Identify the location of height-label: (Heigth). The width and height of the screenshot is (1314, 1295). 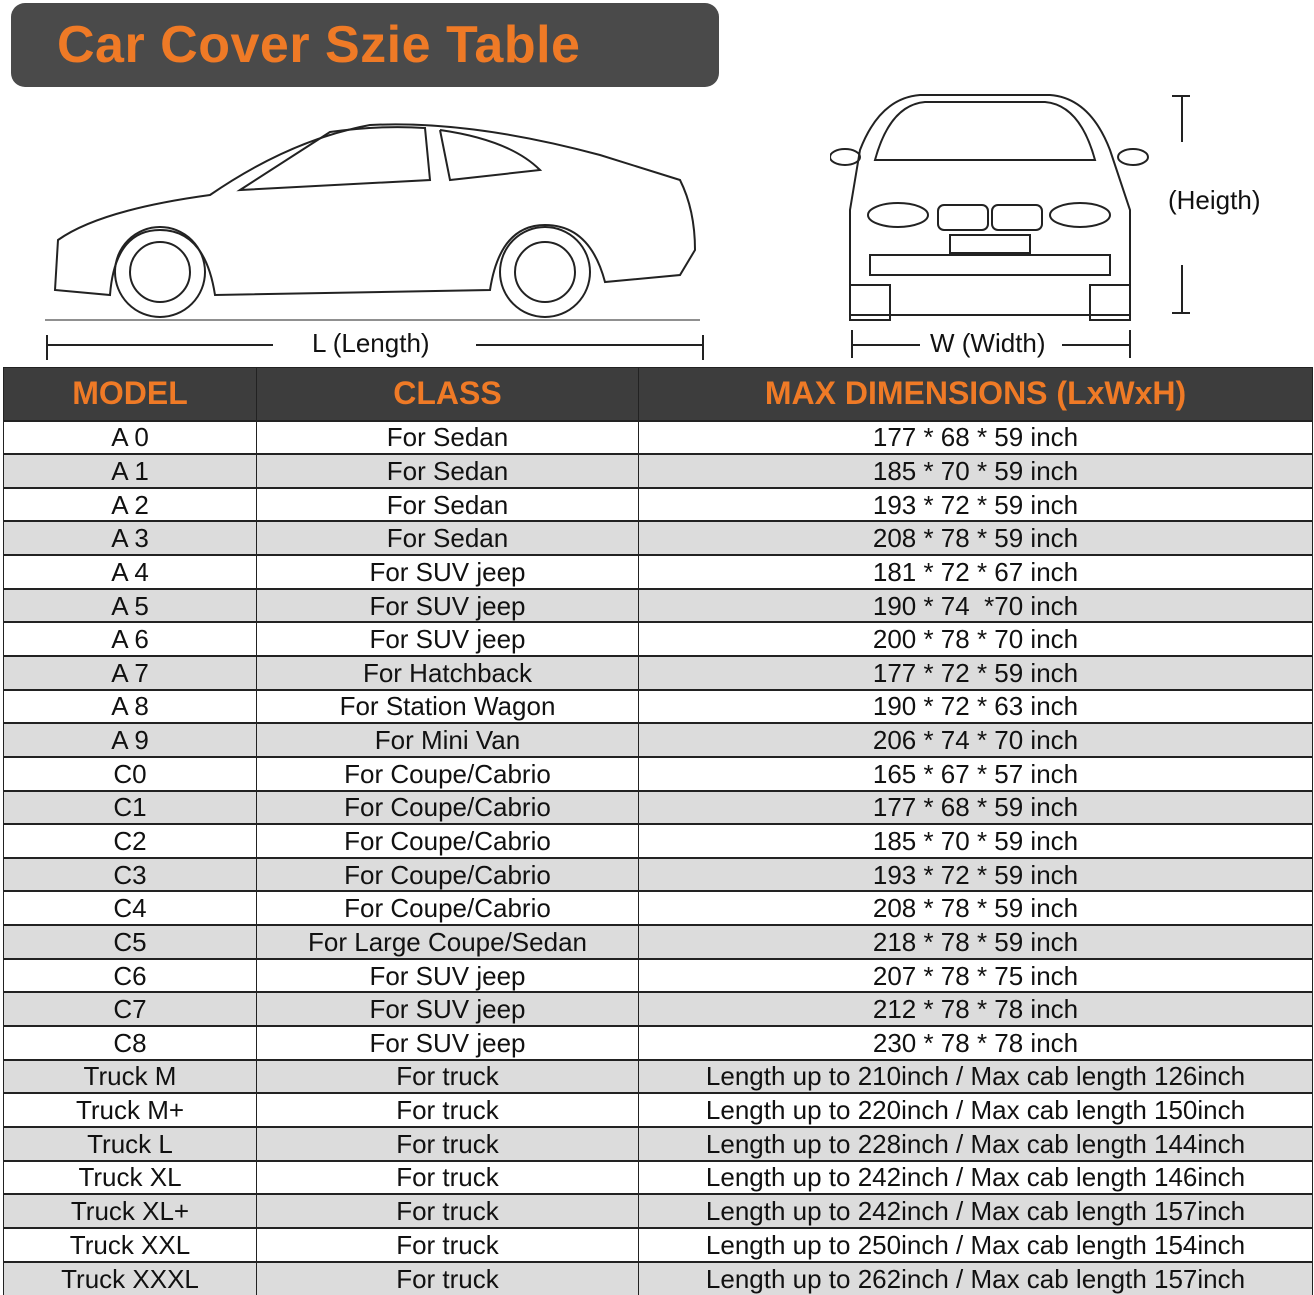
(1214, 200).